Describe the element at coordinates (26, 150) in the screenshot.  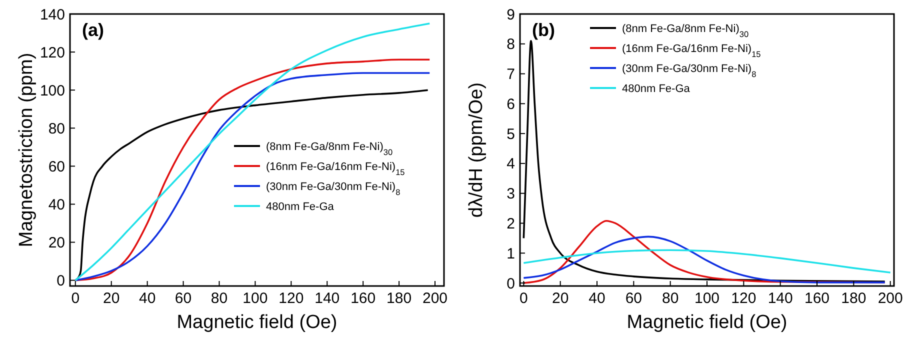
I see `y-axis-title: Magnetostriction (ppm)` at that location.